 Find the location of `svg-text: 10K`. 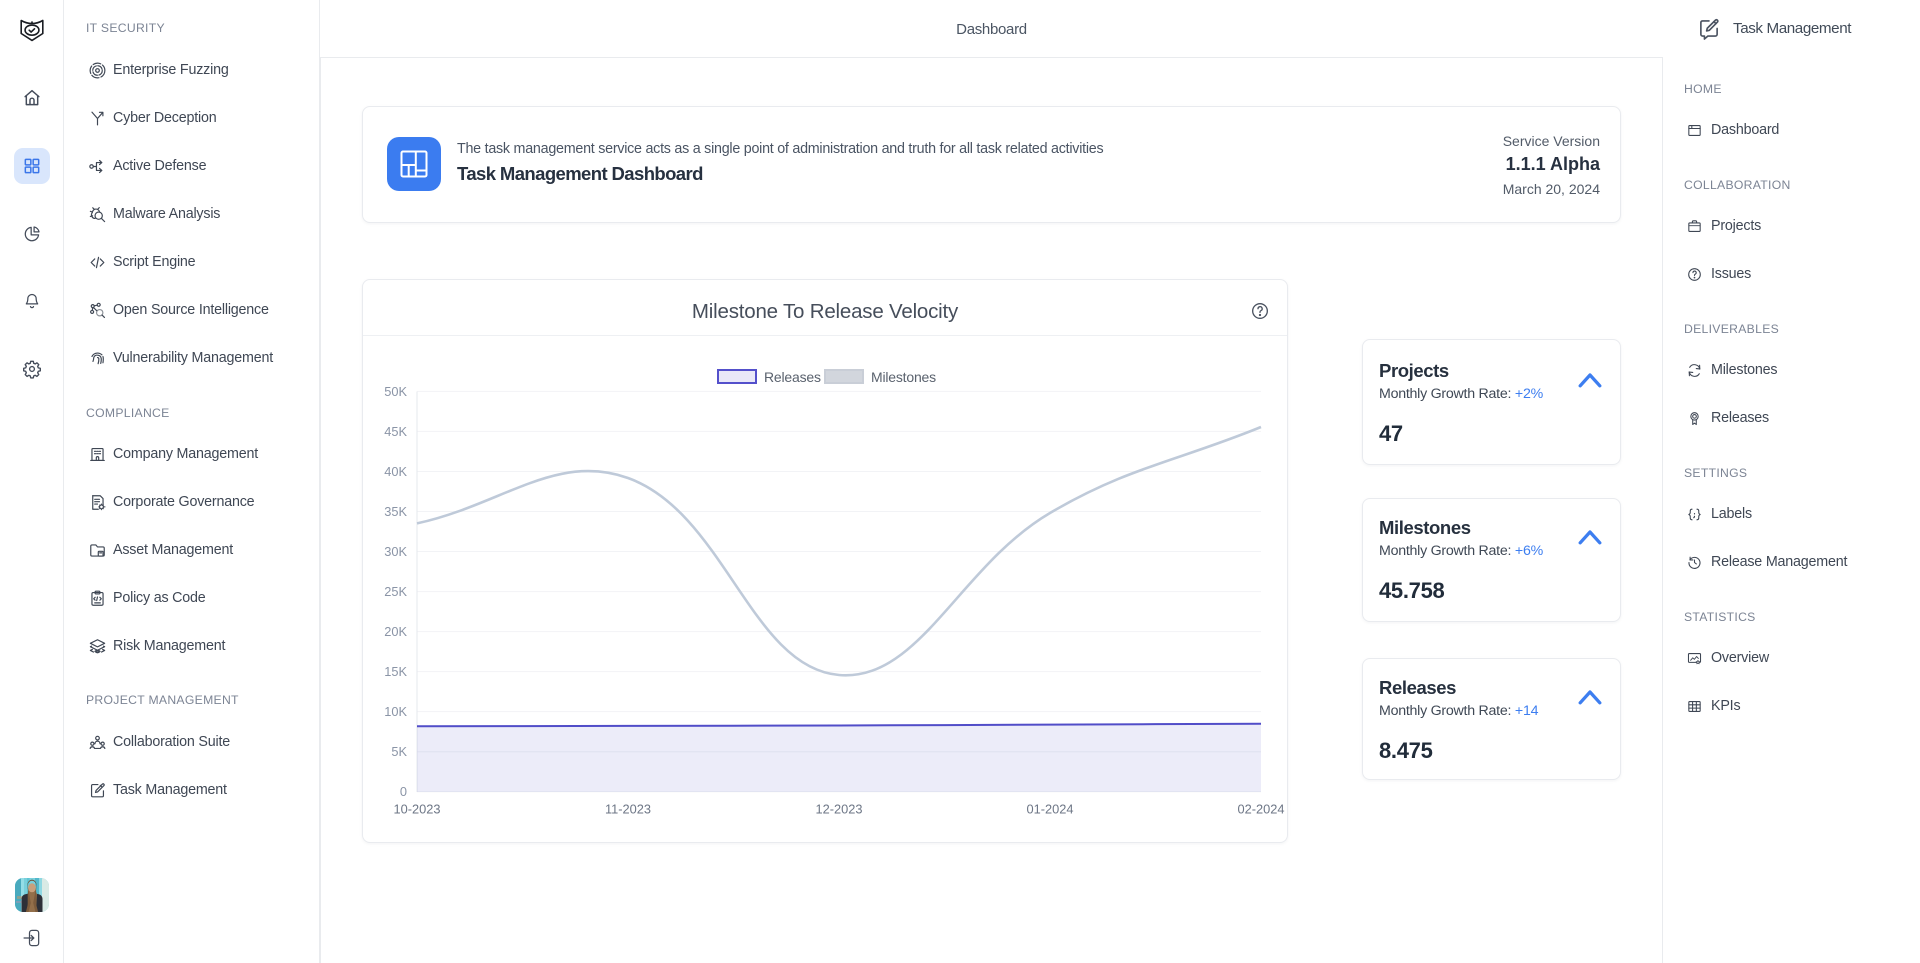

svg-text: 10K is located at coordinates (395, 711).